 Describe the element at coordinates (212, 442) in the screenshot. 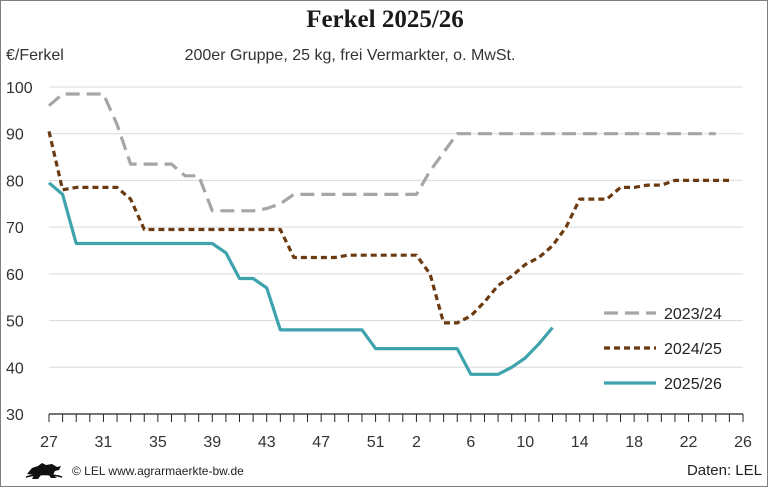

I see `x-tick-label: 39` at that location.